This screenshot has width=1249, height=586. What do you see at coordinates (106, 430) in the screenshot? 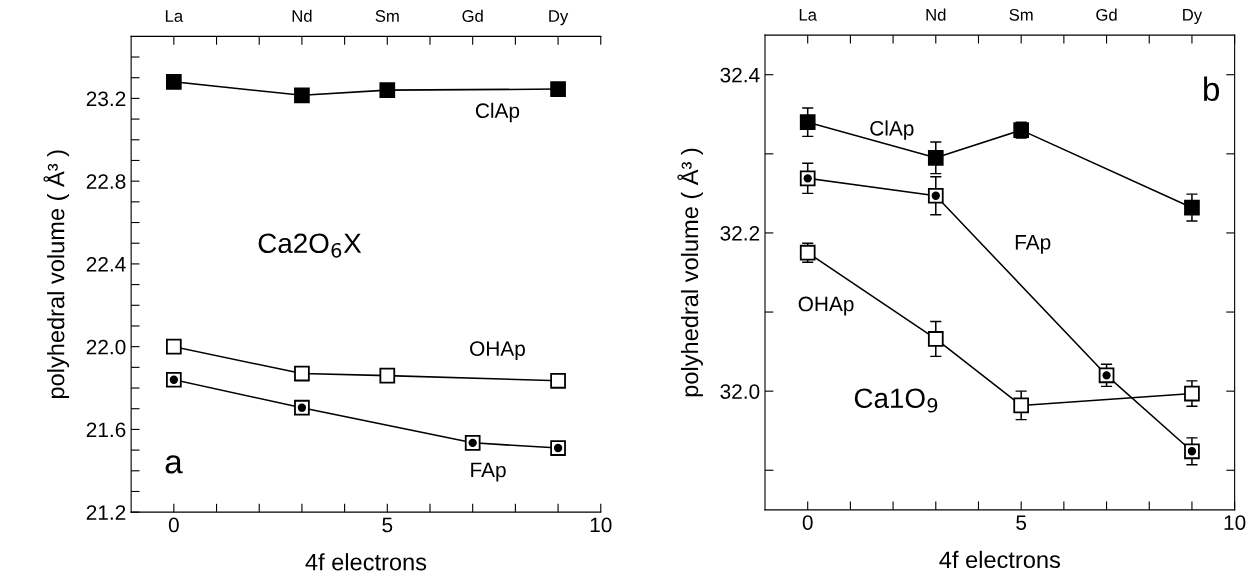
I see `y-tick-label: 21.6` at bounding box center [106, 430].